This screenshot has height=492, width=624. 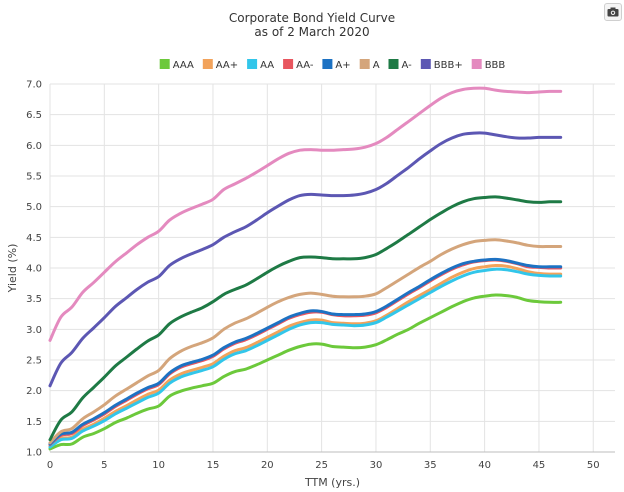 What do you see at coordinates (332, 482) in the screenshot?
I see `x-axis-label: TTM (yrs.)` at bounding box center [332, 482].